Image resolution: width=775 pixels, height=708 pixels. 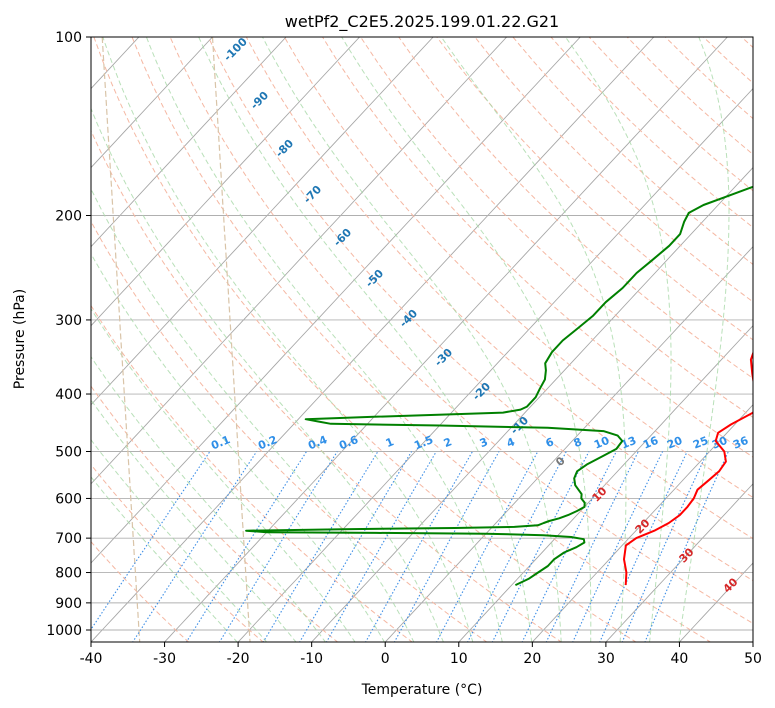 What do you see at coordinates (421, 654) in the screenshot?
I see `x-axis: -40 -30 -20 -10 0 10 20 30 40 50` at bounding box center [421, 654].